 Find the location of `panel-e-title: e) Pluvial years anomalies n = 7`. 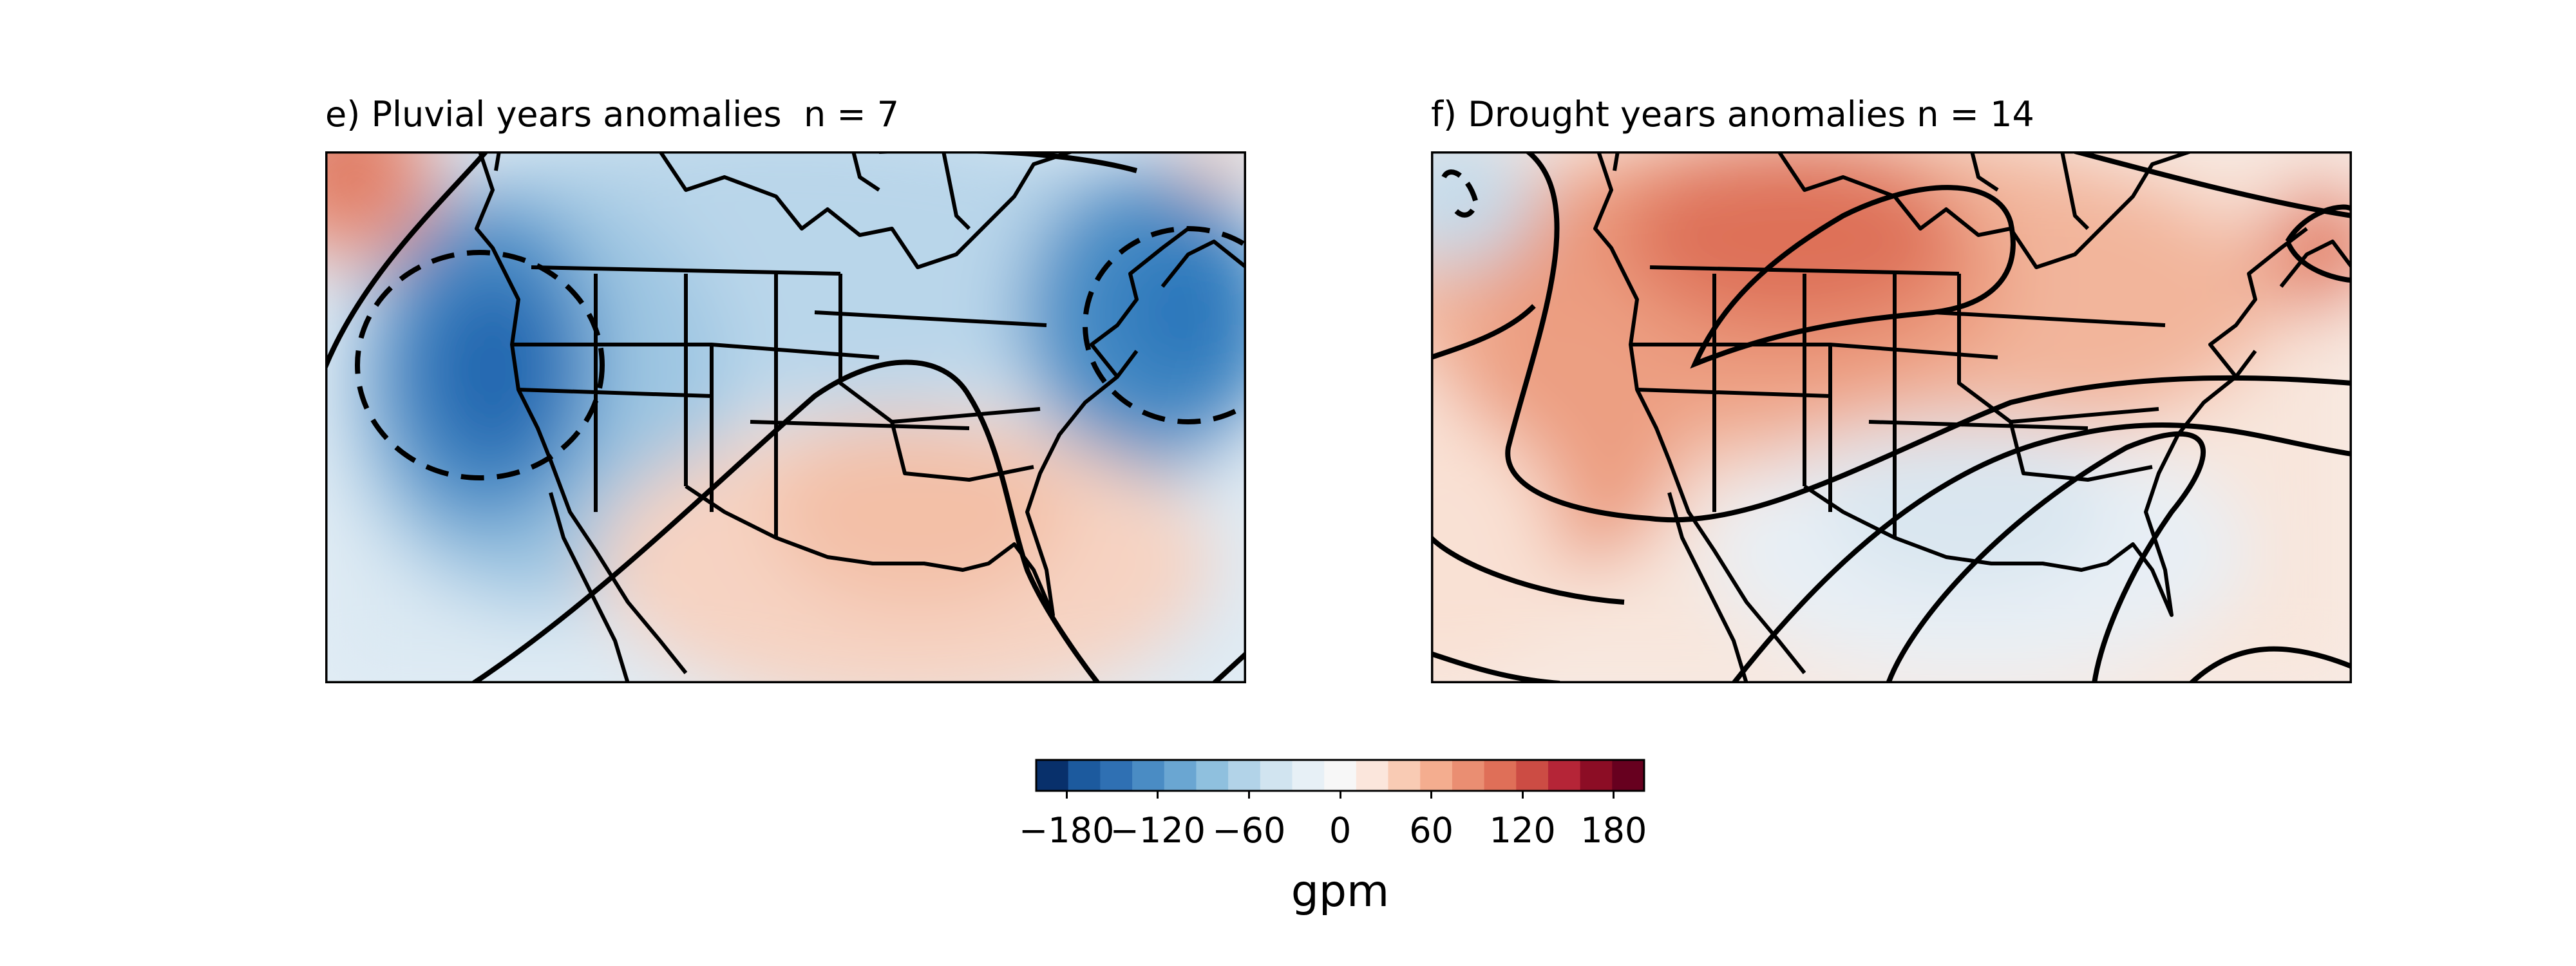

panel-e-title: e) Pluvial years anomalies n = 7 is located at coordinates (612, 115).